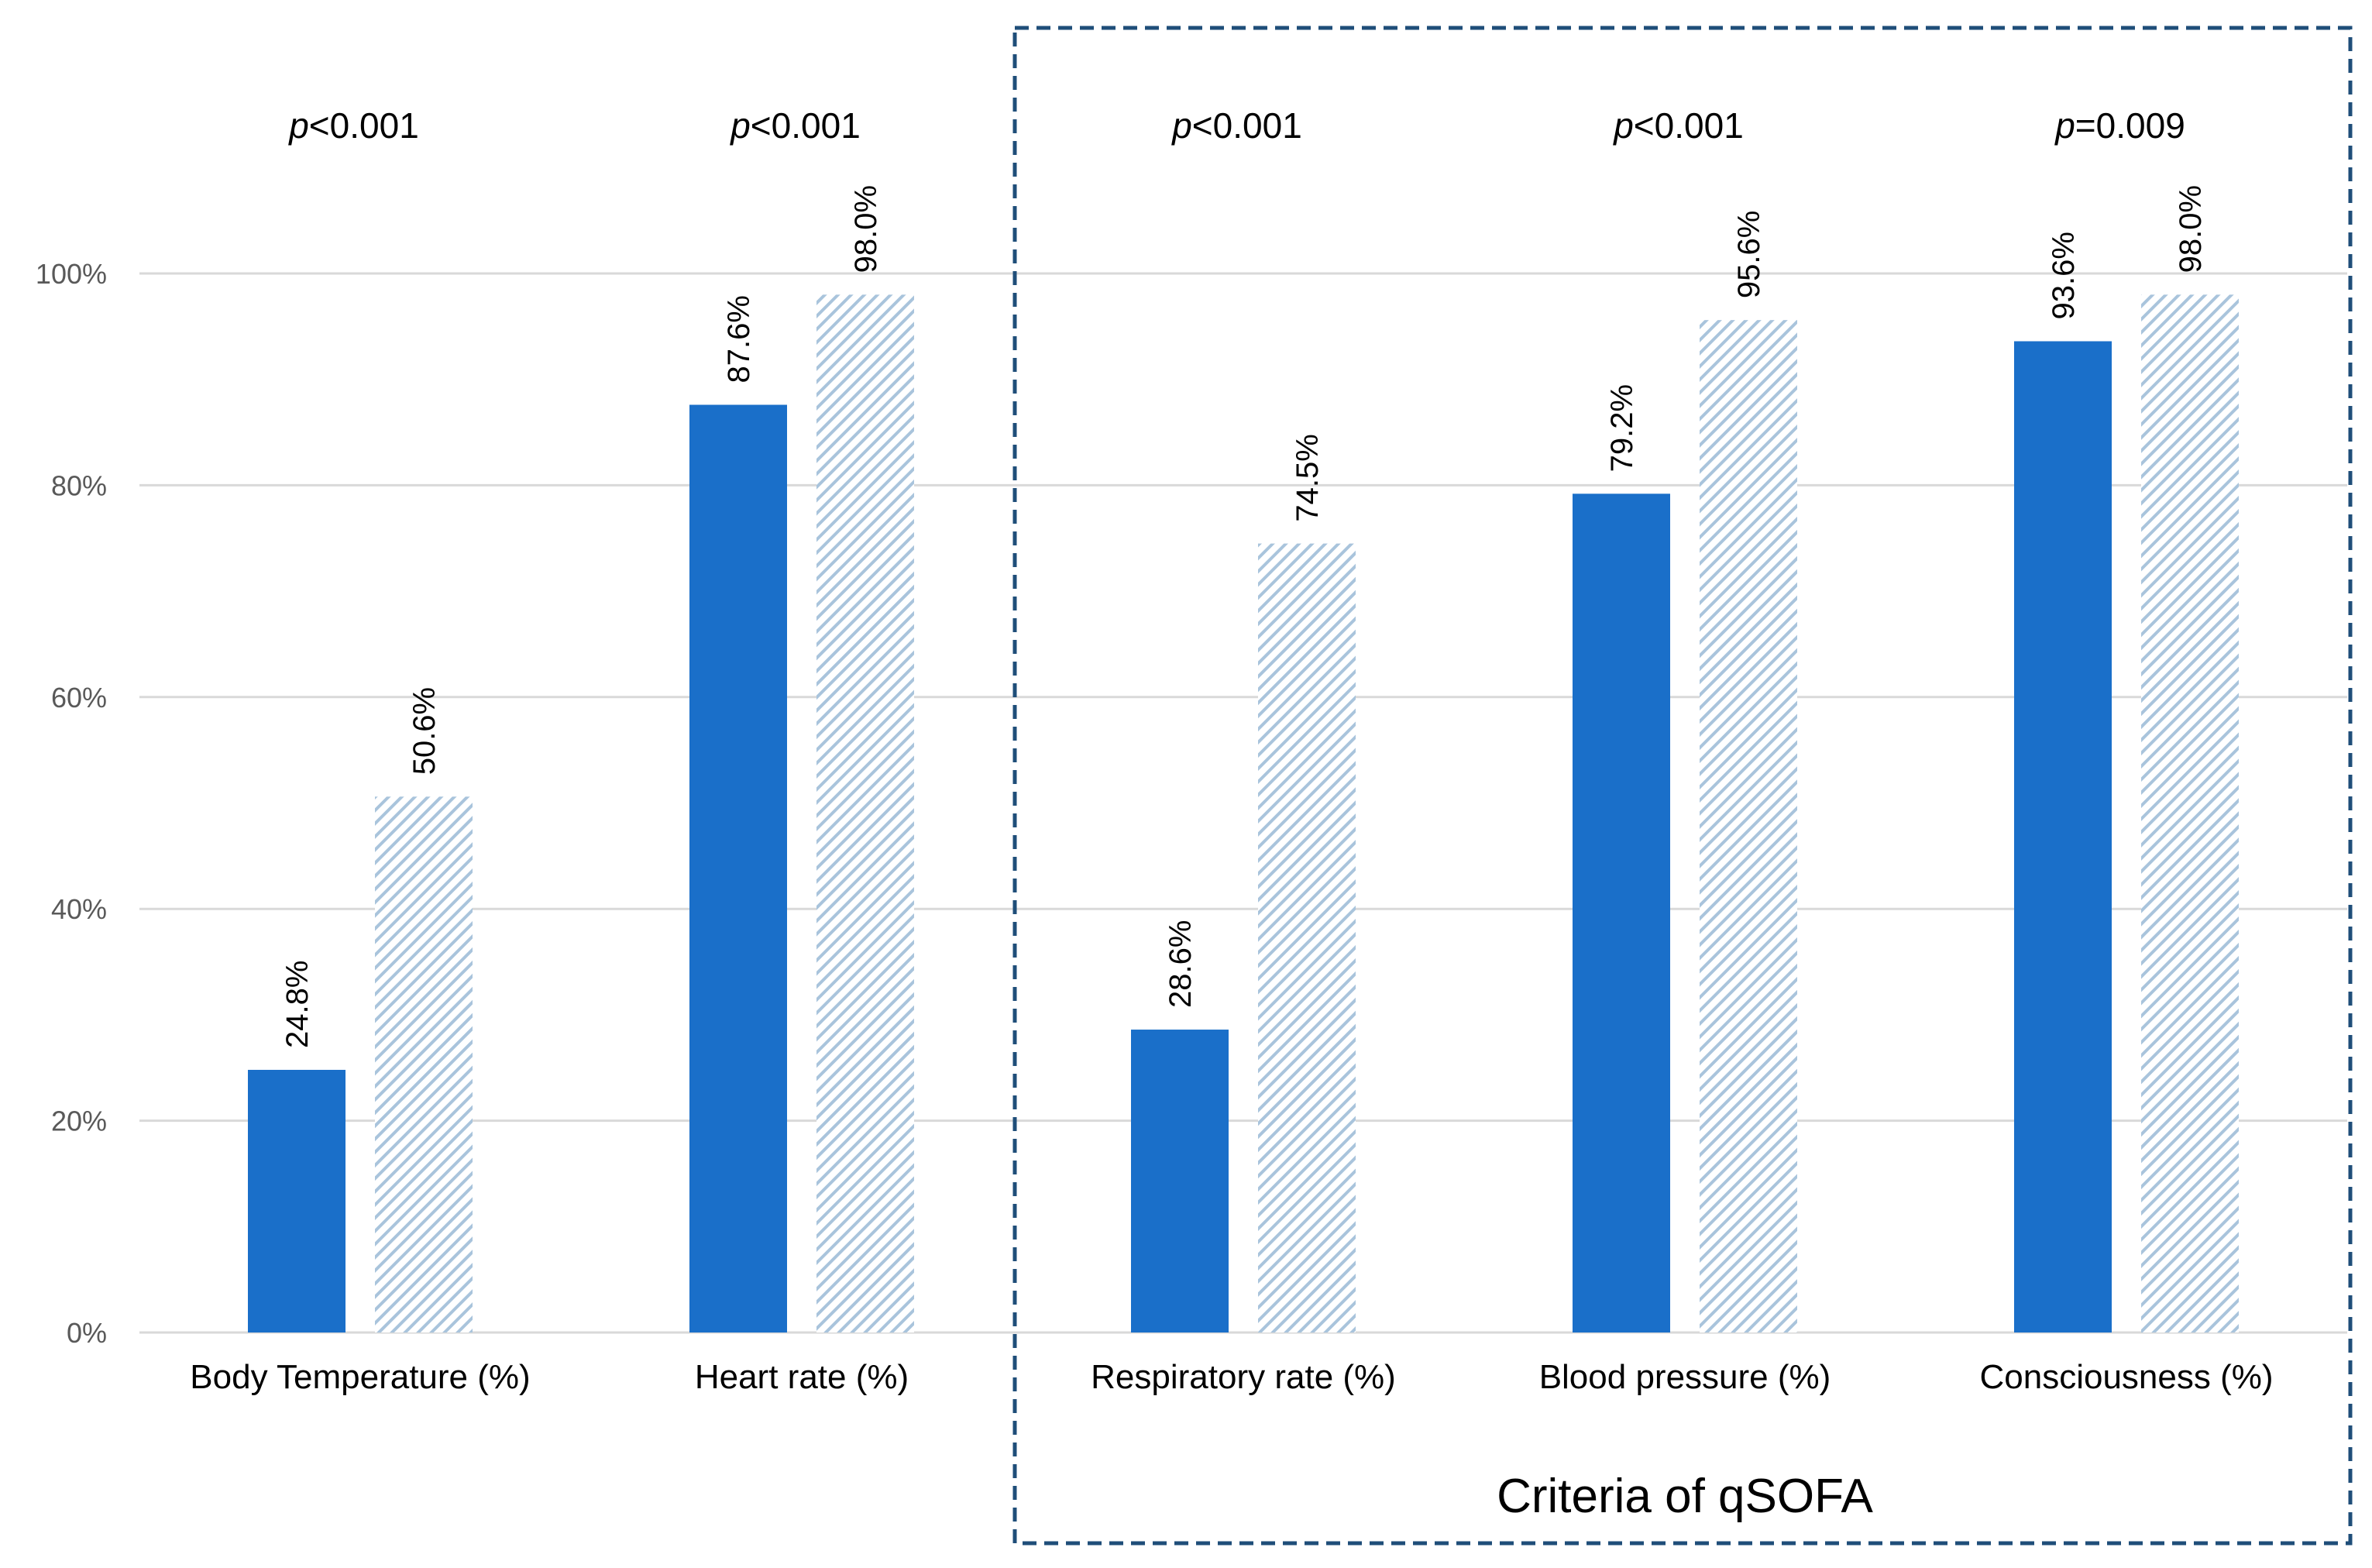  Describe the element at coordinates (71, 803) in the screenshot. I see `y-axis-ticks: 0% 20% 40% 60% 80% 100%` at that location.